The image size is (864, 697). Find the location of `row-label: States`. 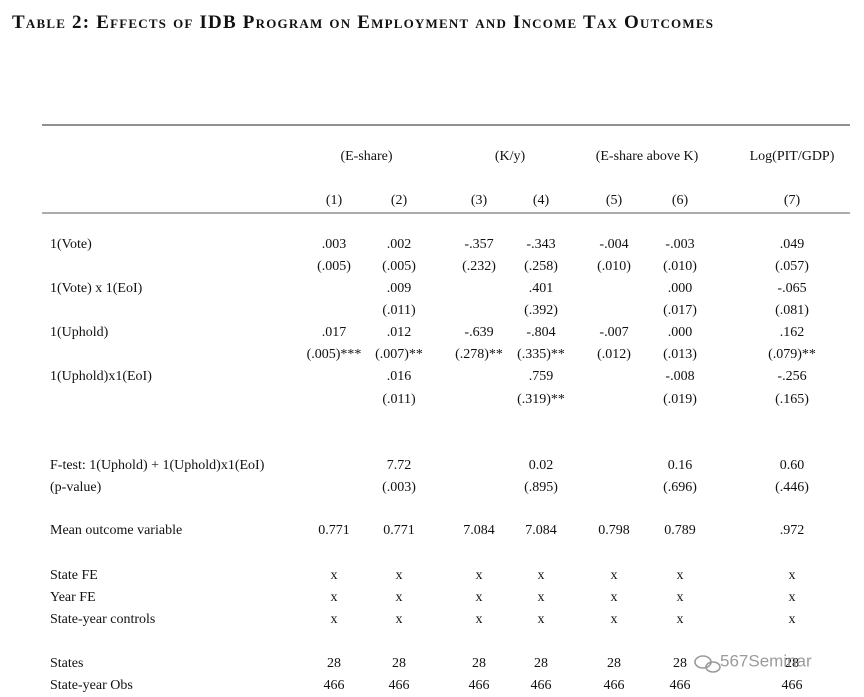

row-label: States is located at coordinates (66, 663).